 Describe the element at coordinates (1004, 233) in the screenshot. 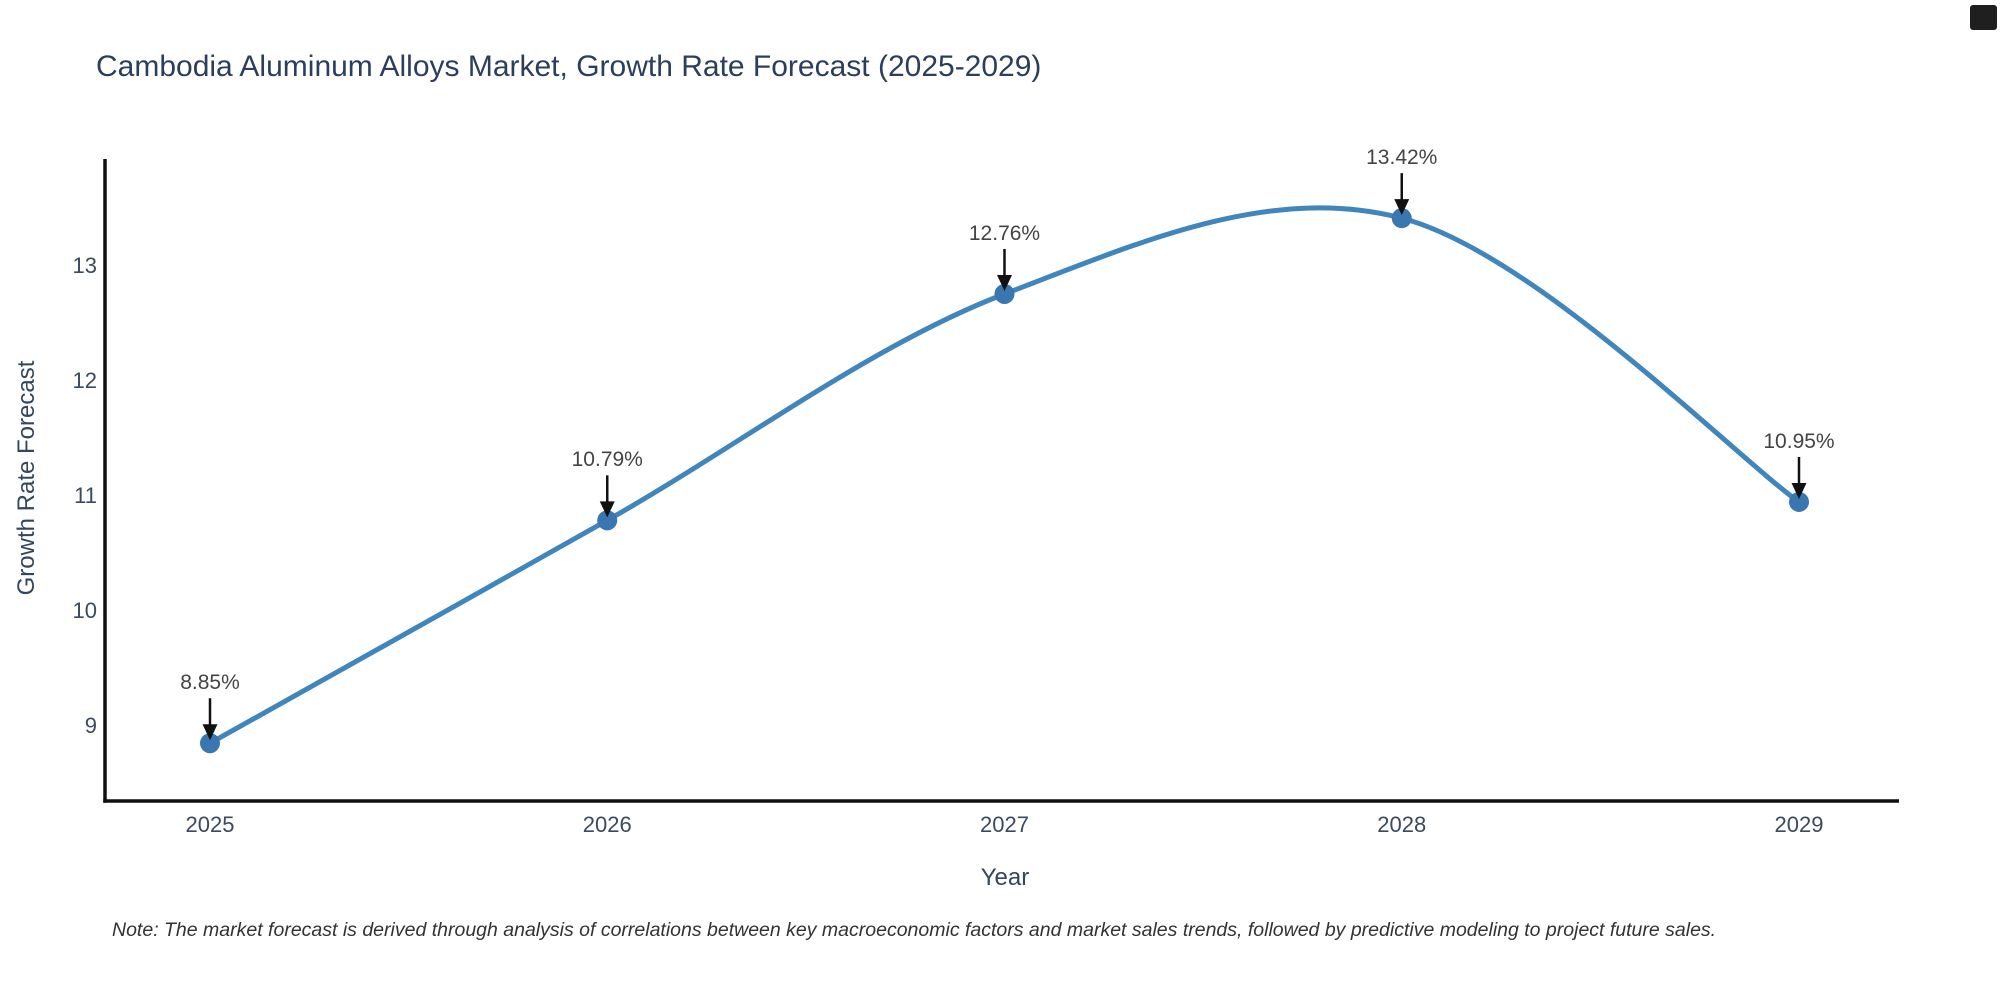

I see `point-value-label-2027: 12.76%` at that location.